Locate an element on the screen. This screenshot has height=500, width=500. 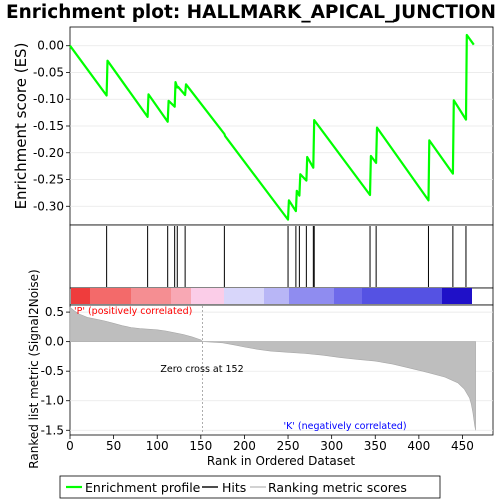
es-ytick-label: -0.25 is located at coordinates (48, 180).